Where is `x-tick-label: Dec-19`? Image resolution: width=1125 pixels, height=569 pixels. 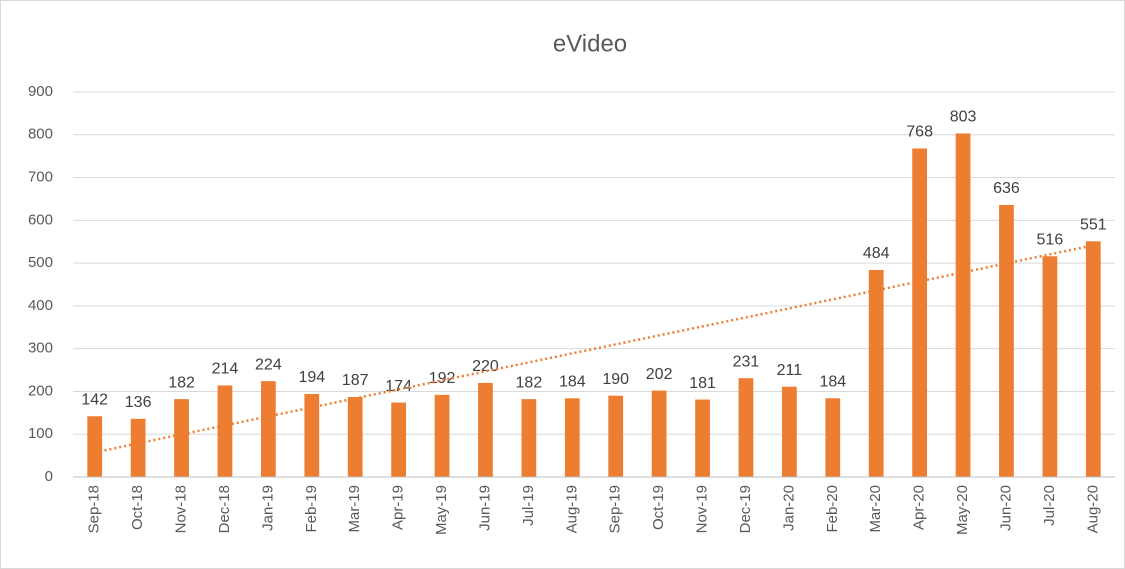
x-tick-label: Dec-19 is located at coordinates (745, 509).